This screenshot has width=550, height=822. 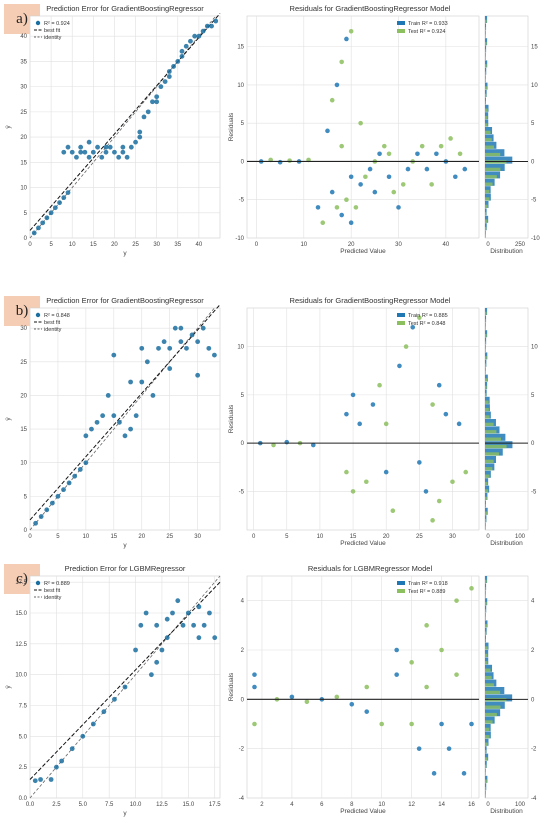 What do you see at coordinates (370, 568) in the screenshot?
I see `chart-title: Residuals for LGBMRegressor Model` at bounding box center [370, 568].